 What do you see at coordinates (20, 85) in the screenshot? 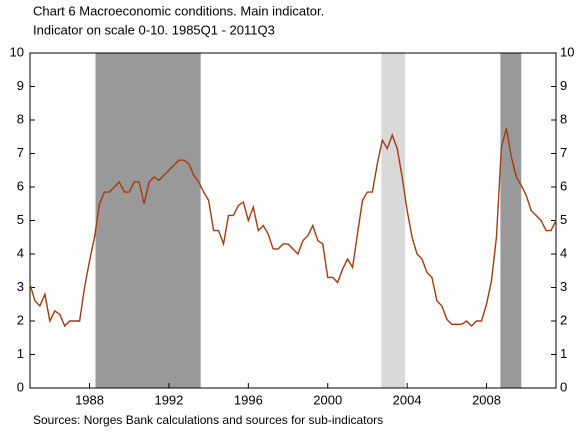
I see `y-tick-label: 9` at bounding box center [20, 85].